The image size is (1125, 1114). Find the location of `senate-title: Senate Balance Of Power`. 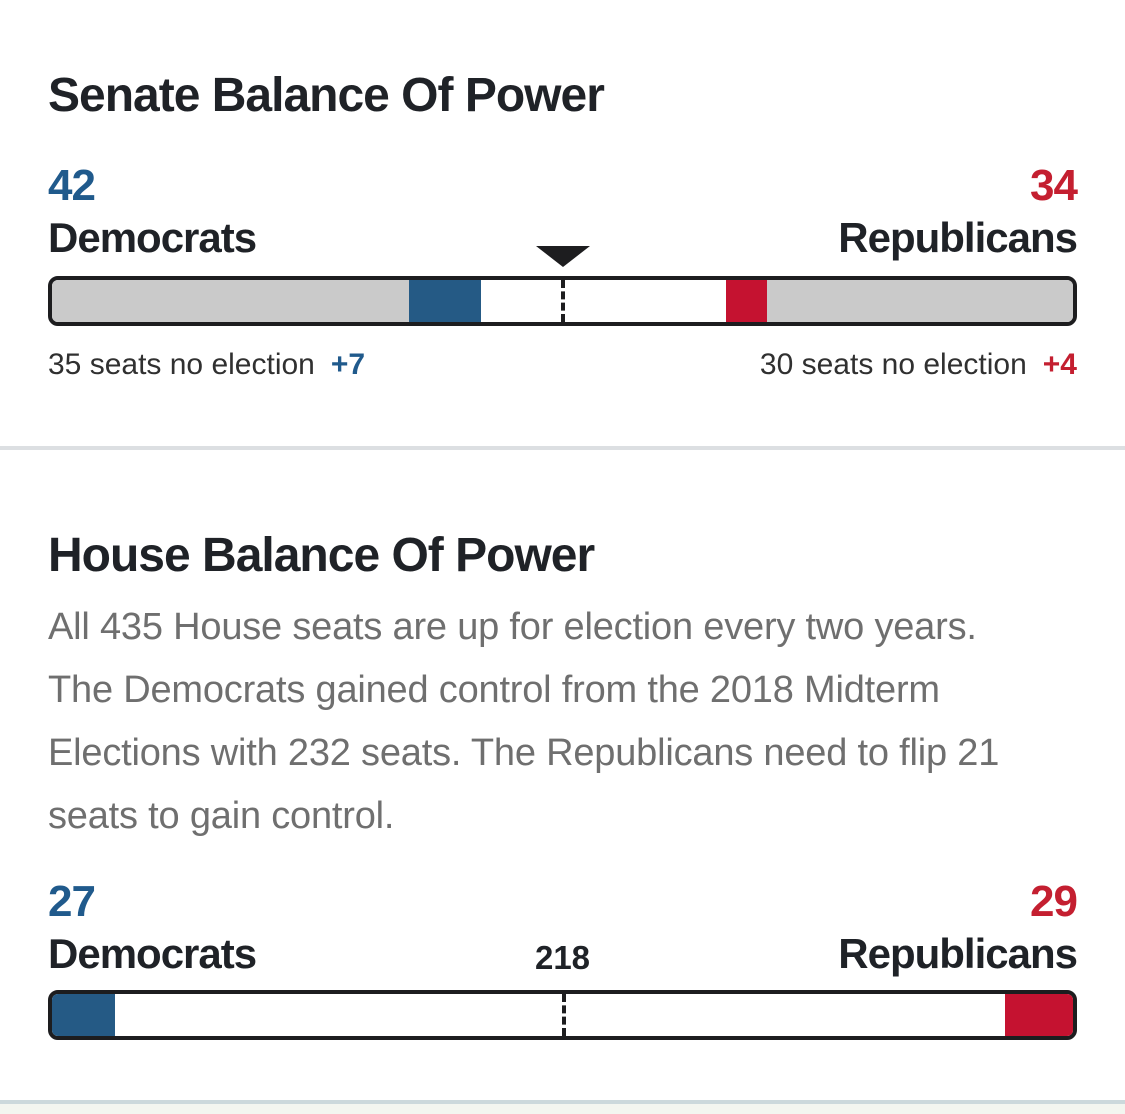

senate-title: Senate Balance Of Power is located at coordinates (326, 95).